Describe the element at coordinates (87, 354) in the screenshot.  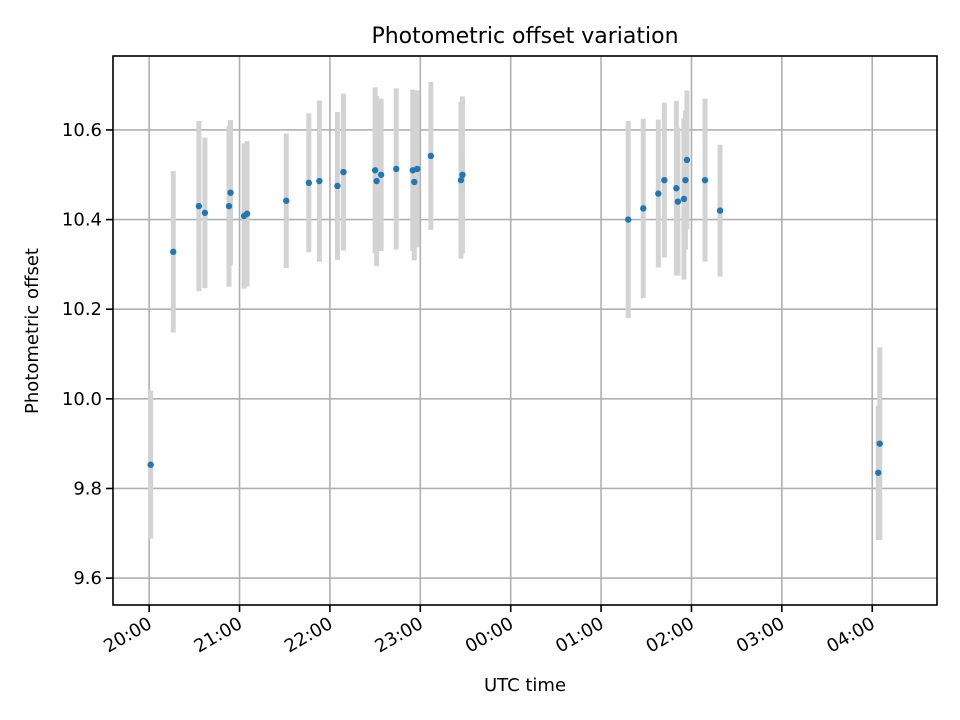
I see `y-axis-ticks: 9.6 9.8 10.0 10.2 10.4 10.6` at that location.